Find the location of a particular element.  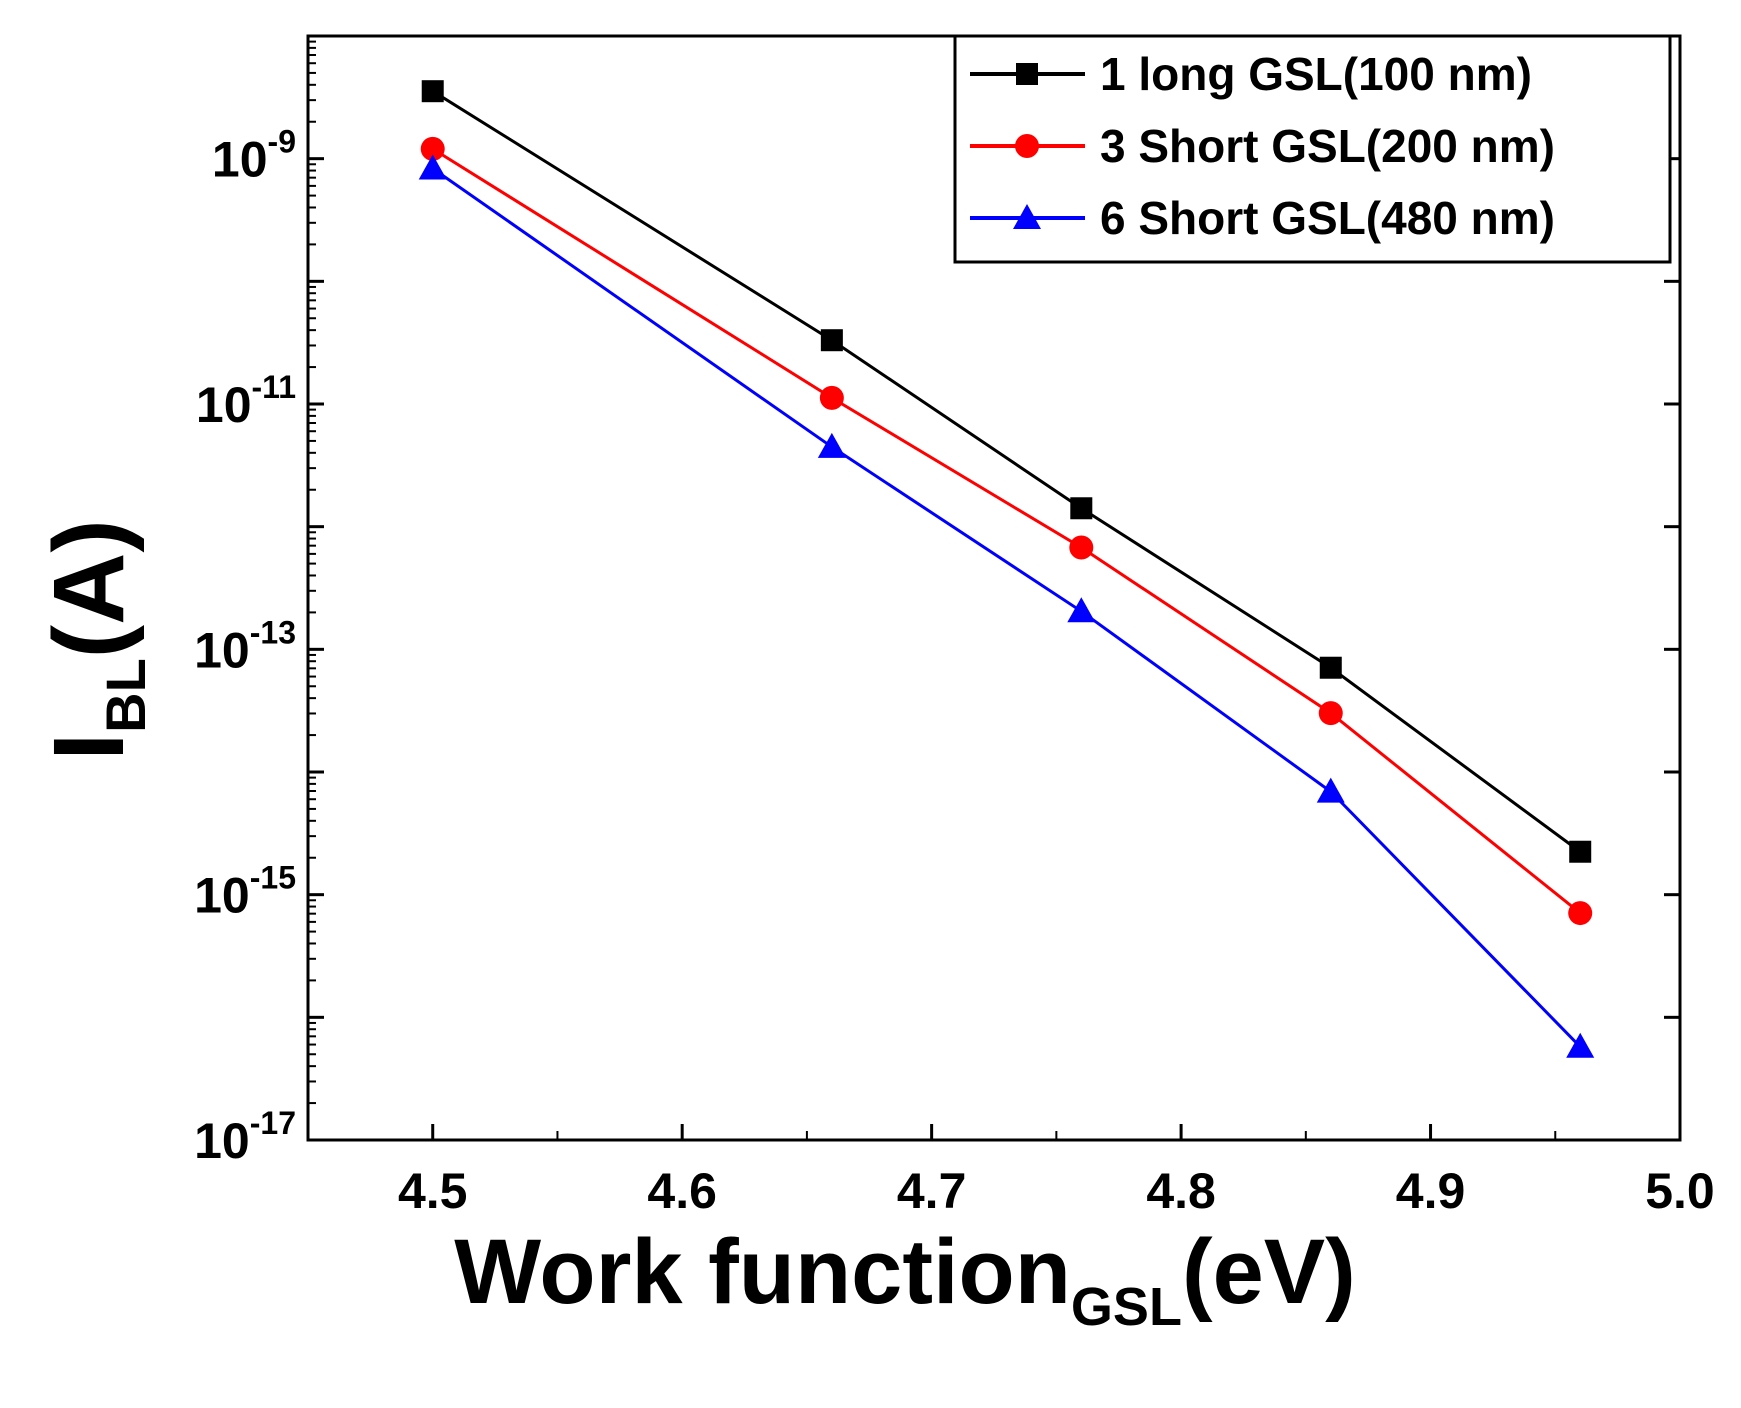

y-tick-label: 10-17 is located at coordinates (245, 1137).